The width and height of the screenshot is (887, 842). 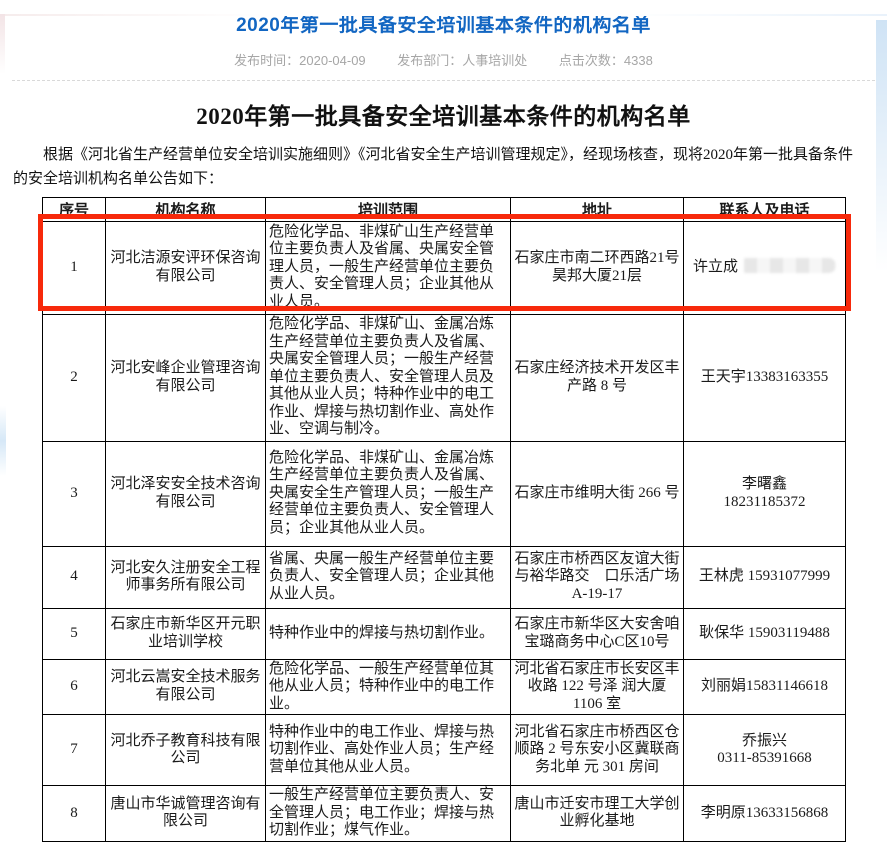 I want to click on publish-time: 发布时间：2020-04-09, so click(x=300, y=60).